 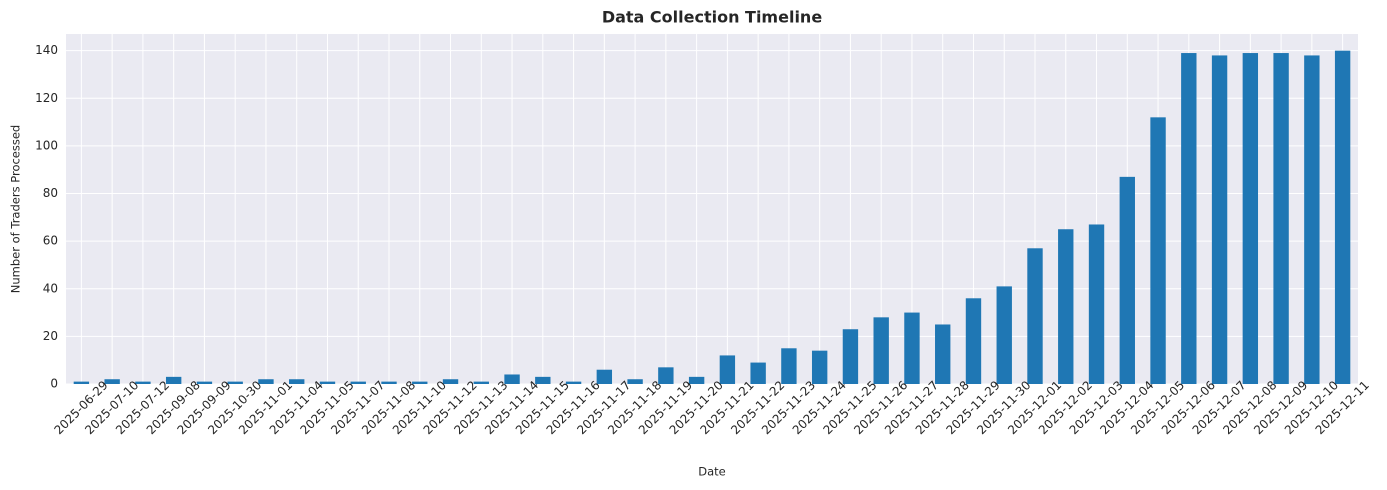 I want to click on y-tick-label: 100, so click(x=46, y=145).